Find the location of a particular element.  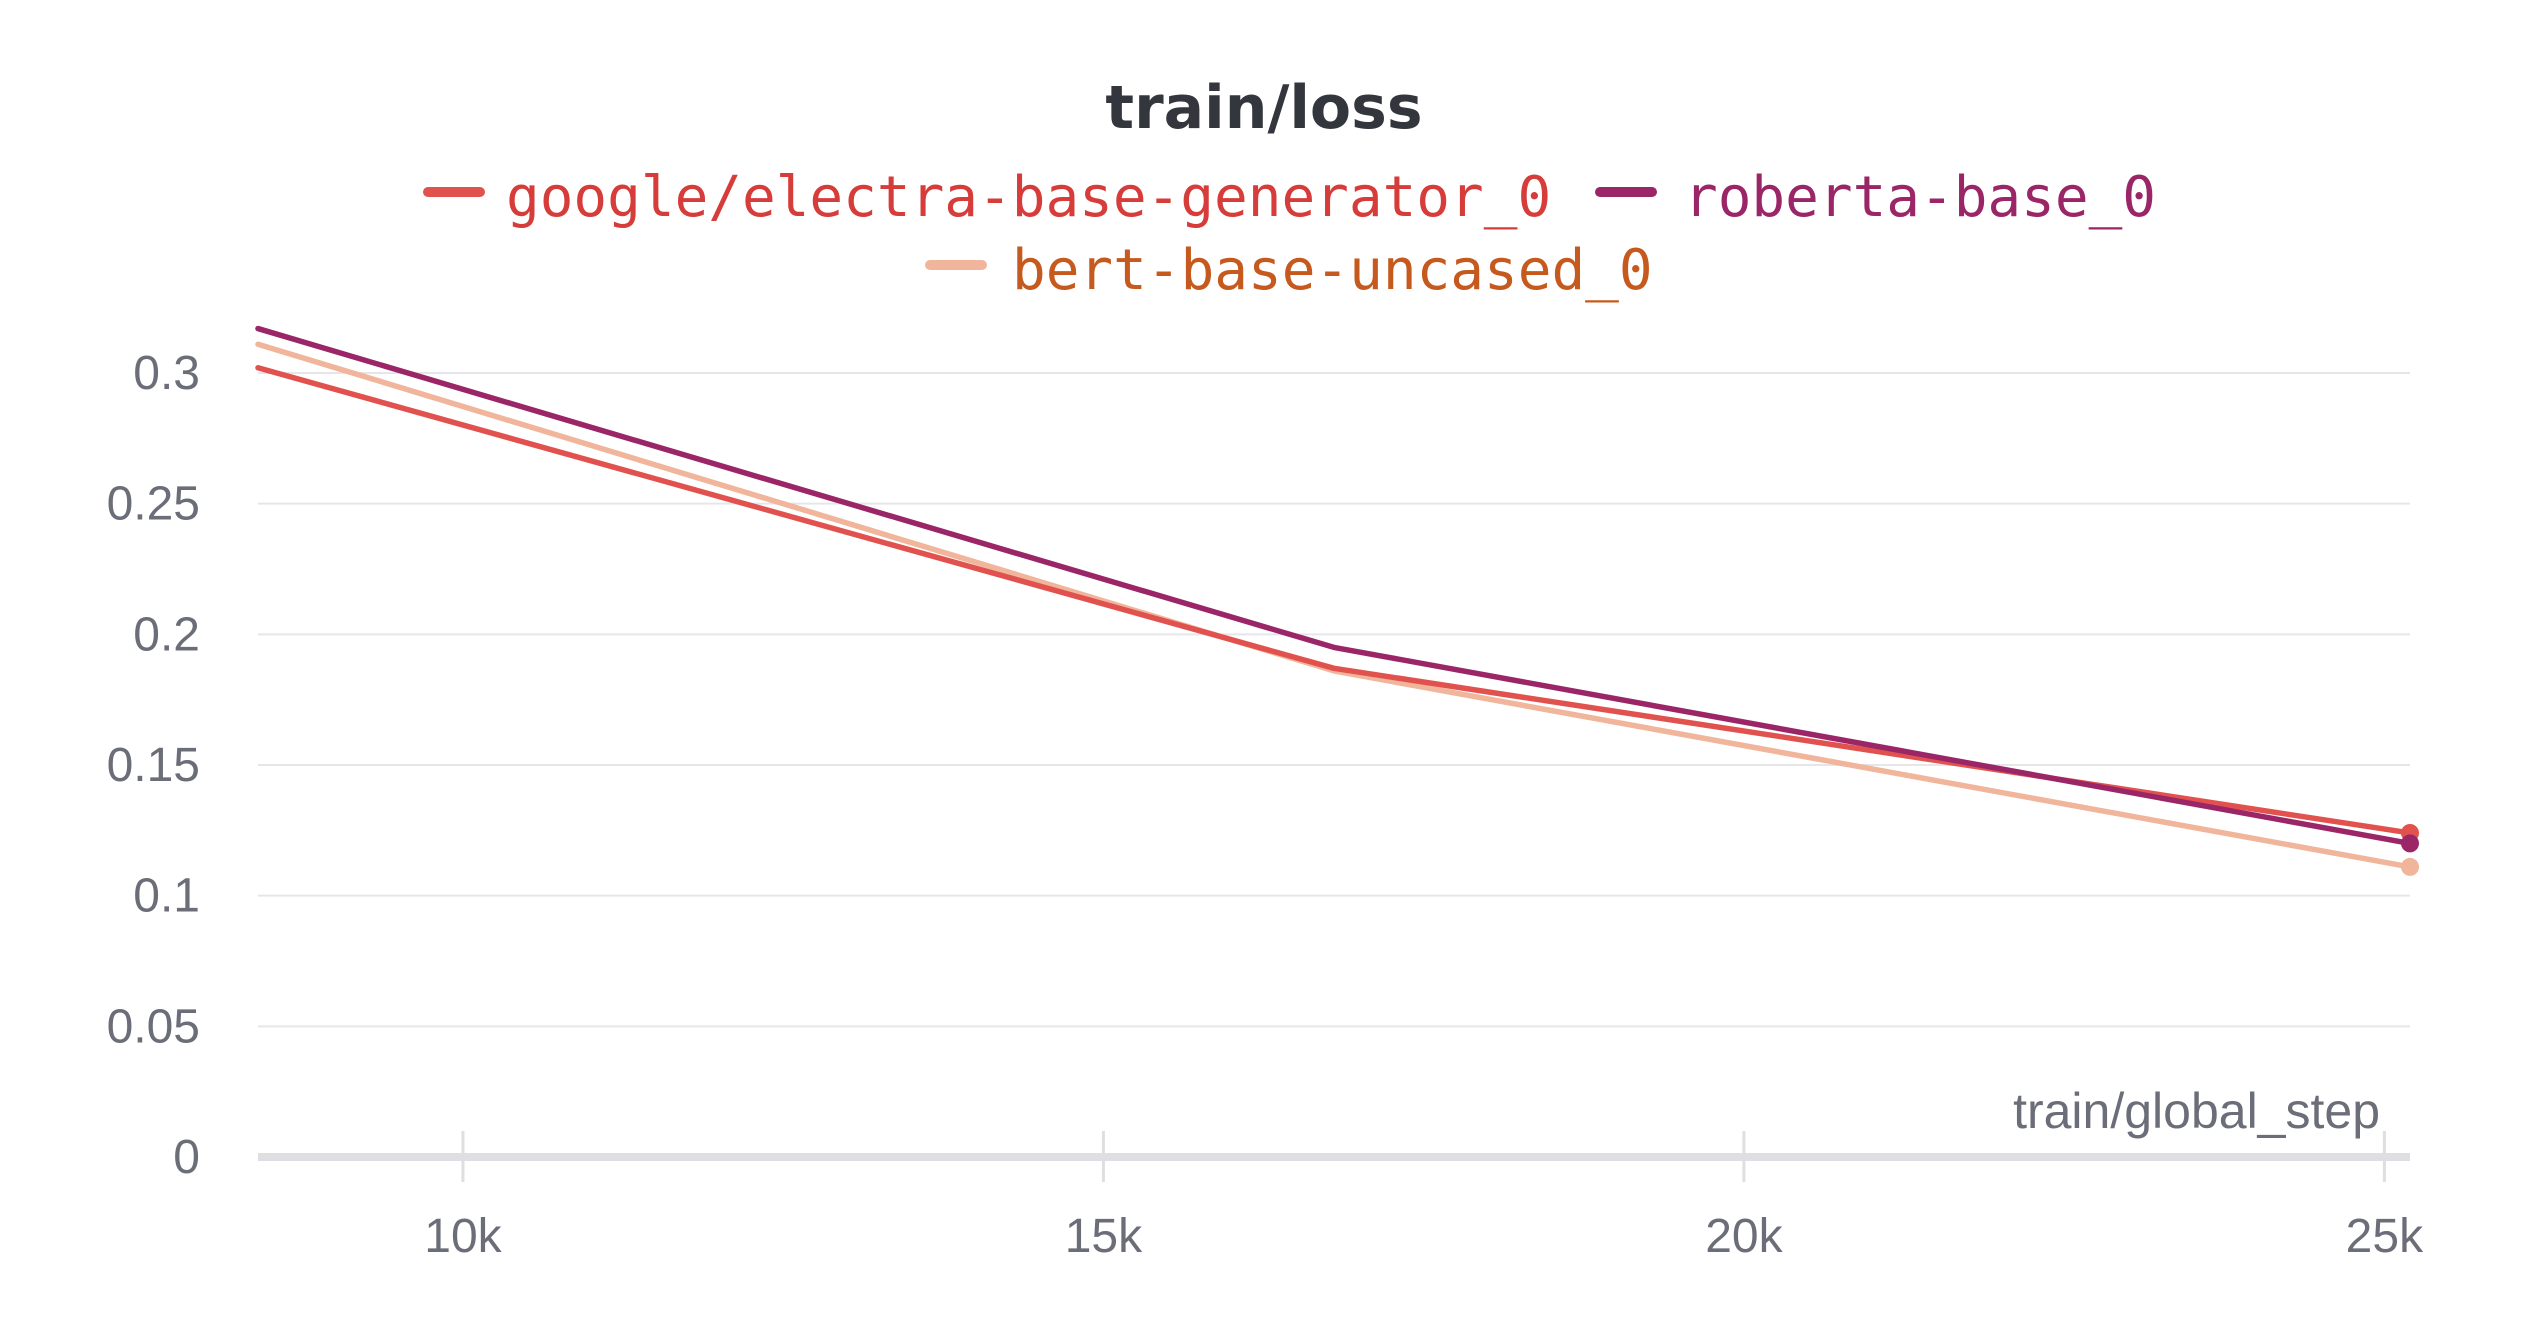

x-axis: 10k 15k 20k 25k is located at coordinates (1341, 1197).